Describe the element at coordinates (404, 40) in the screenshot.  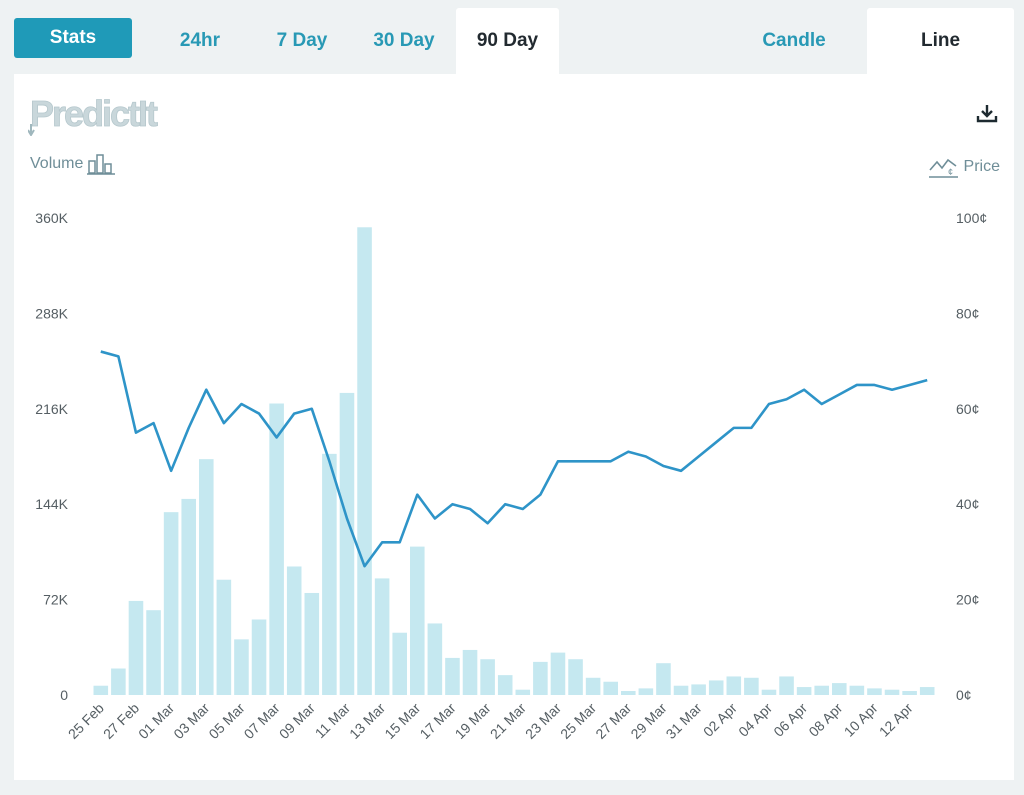
I see `tab-30-day: 30 Day` at that location.